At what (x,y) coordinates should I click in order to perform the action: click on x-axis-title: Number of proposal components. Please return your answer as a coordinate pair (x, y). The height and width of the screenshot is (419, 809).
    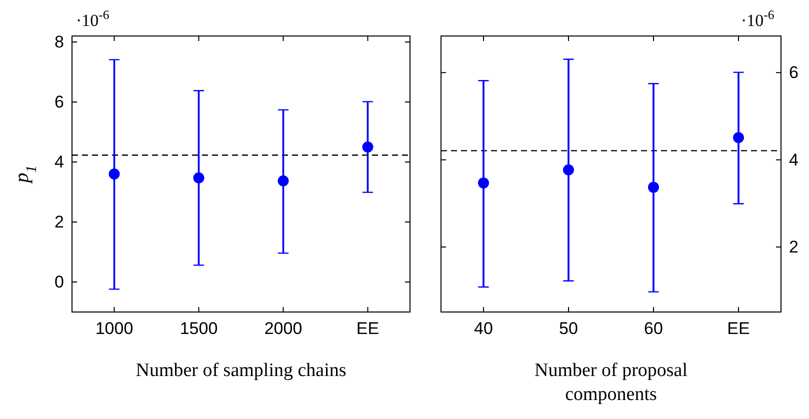
    Looking at the image, I should click on (611, 382).